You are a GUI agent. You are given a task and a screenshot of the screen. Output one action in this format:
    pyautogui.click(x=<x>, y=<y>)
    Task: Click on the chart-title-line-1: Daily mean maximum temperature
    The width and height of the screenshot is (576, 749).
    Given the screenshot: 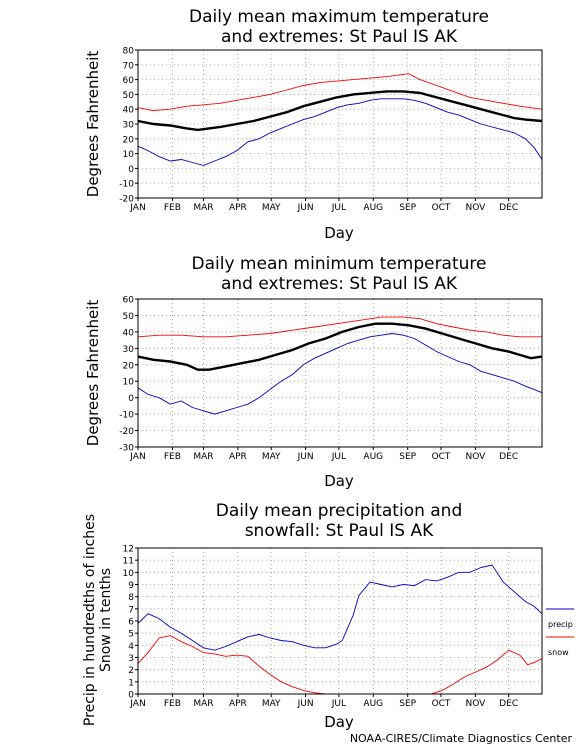 What is the action you would take?
    pyautogui.click(x=339, y=17)
    